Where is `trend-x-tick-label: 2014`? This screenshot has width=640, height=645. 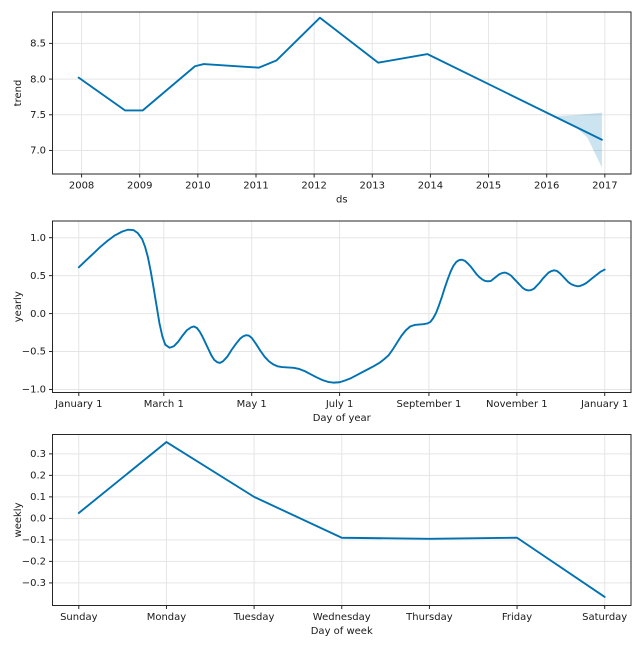 trend-x-tick-label: 2014 is located at coordinates (430, 186).